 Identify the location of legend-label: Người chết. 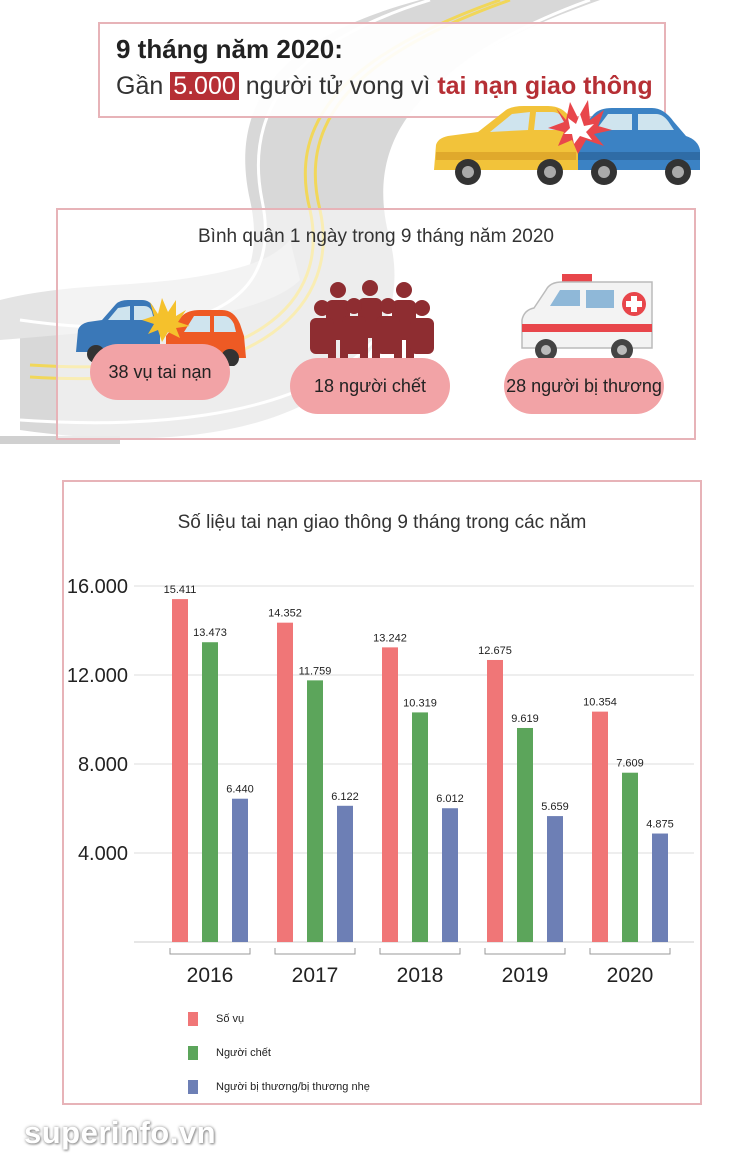
(243, 1053).